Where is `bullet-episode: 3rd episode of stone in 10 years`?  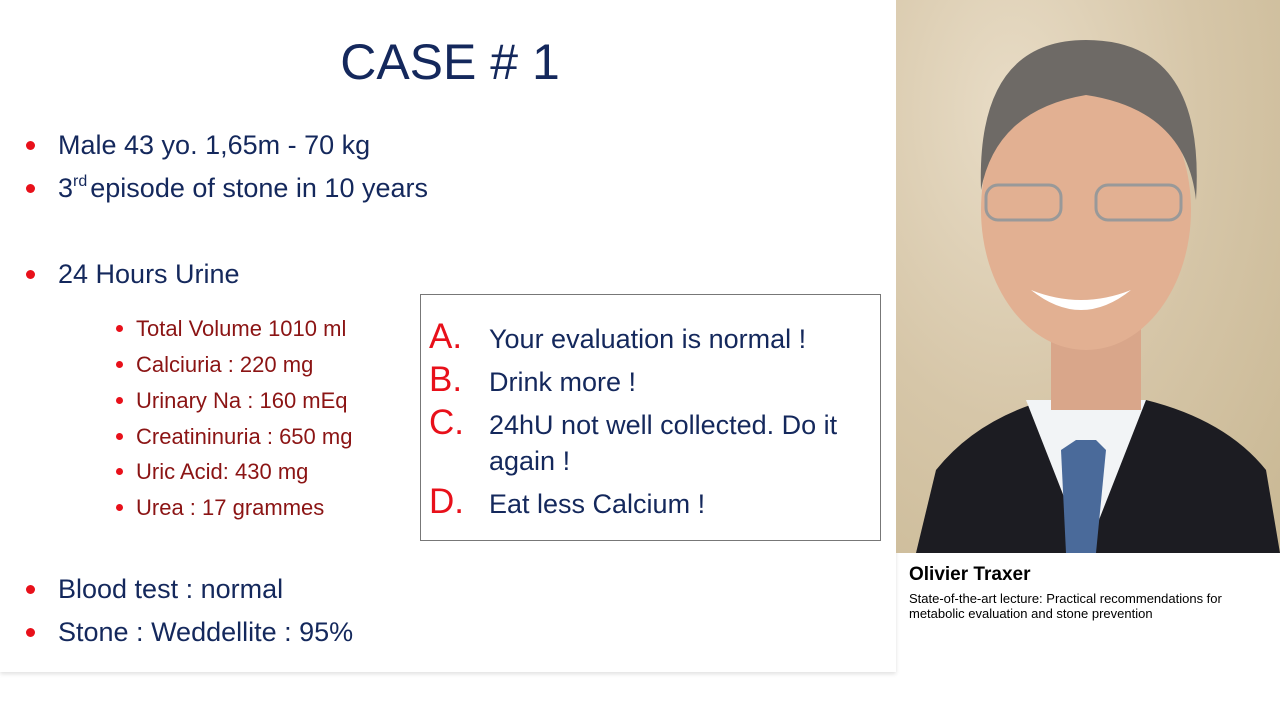
bullet-episode: 3rd episode of stone in 10 years is located at coordinates (227, 188).